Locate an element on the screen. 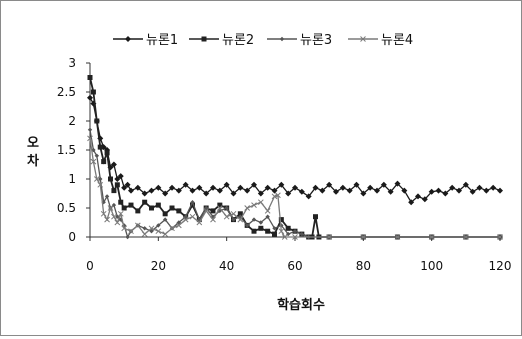 Image resolution: width=522 pixels, height=339 pixels. x-tick-label: 120 is located at coordinates (500, 266).